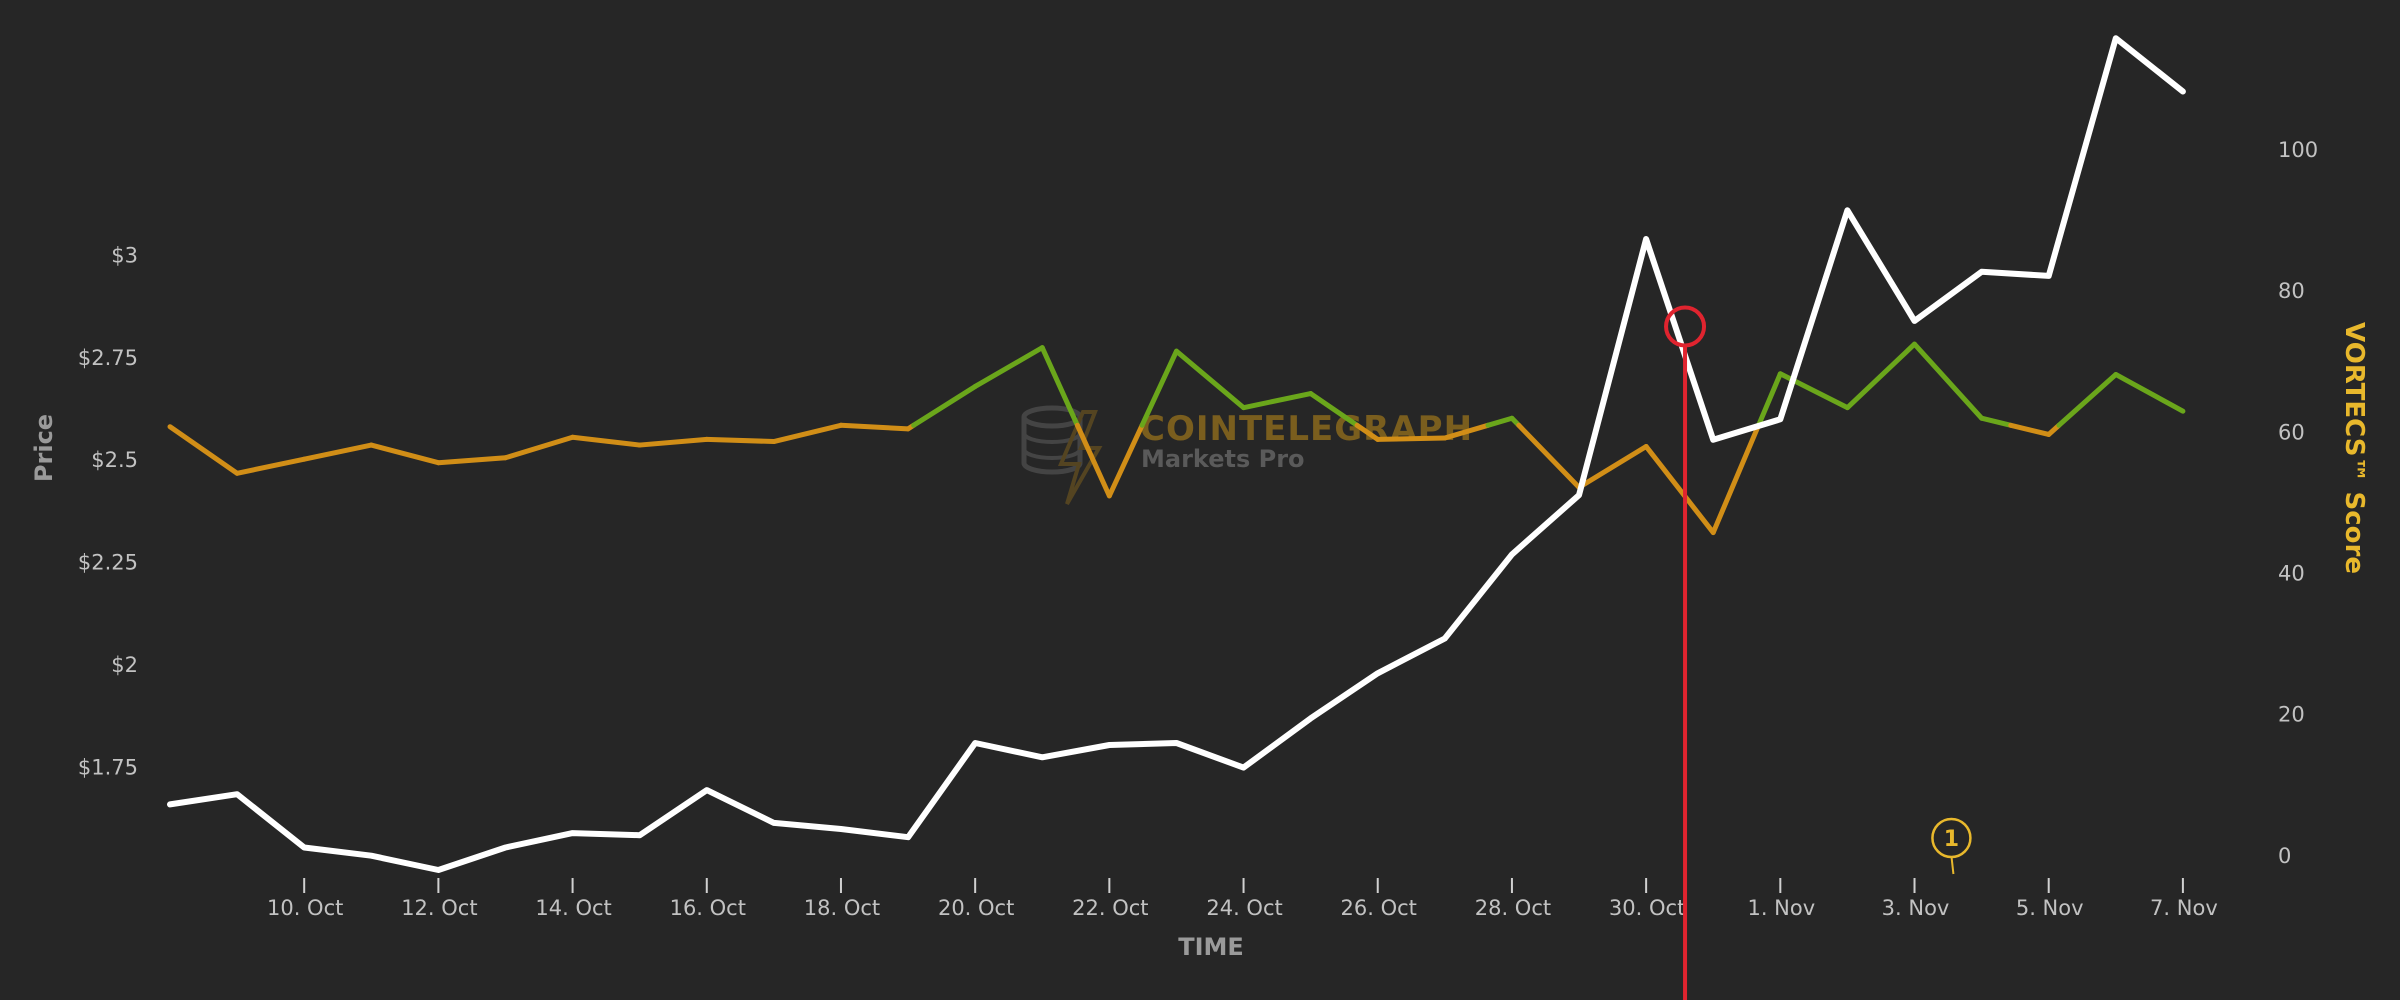 The width and height of the screenshot is (2400, 1000). What do you see at coordinates (1647, 908) in the screenshot?
I see `x-tick-label-10: 30. Oct` at bounding box center [1647, 908].